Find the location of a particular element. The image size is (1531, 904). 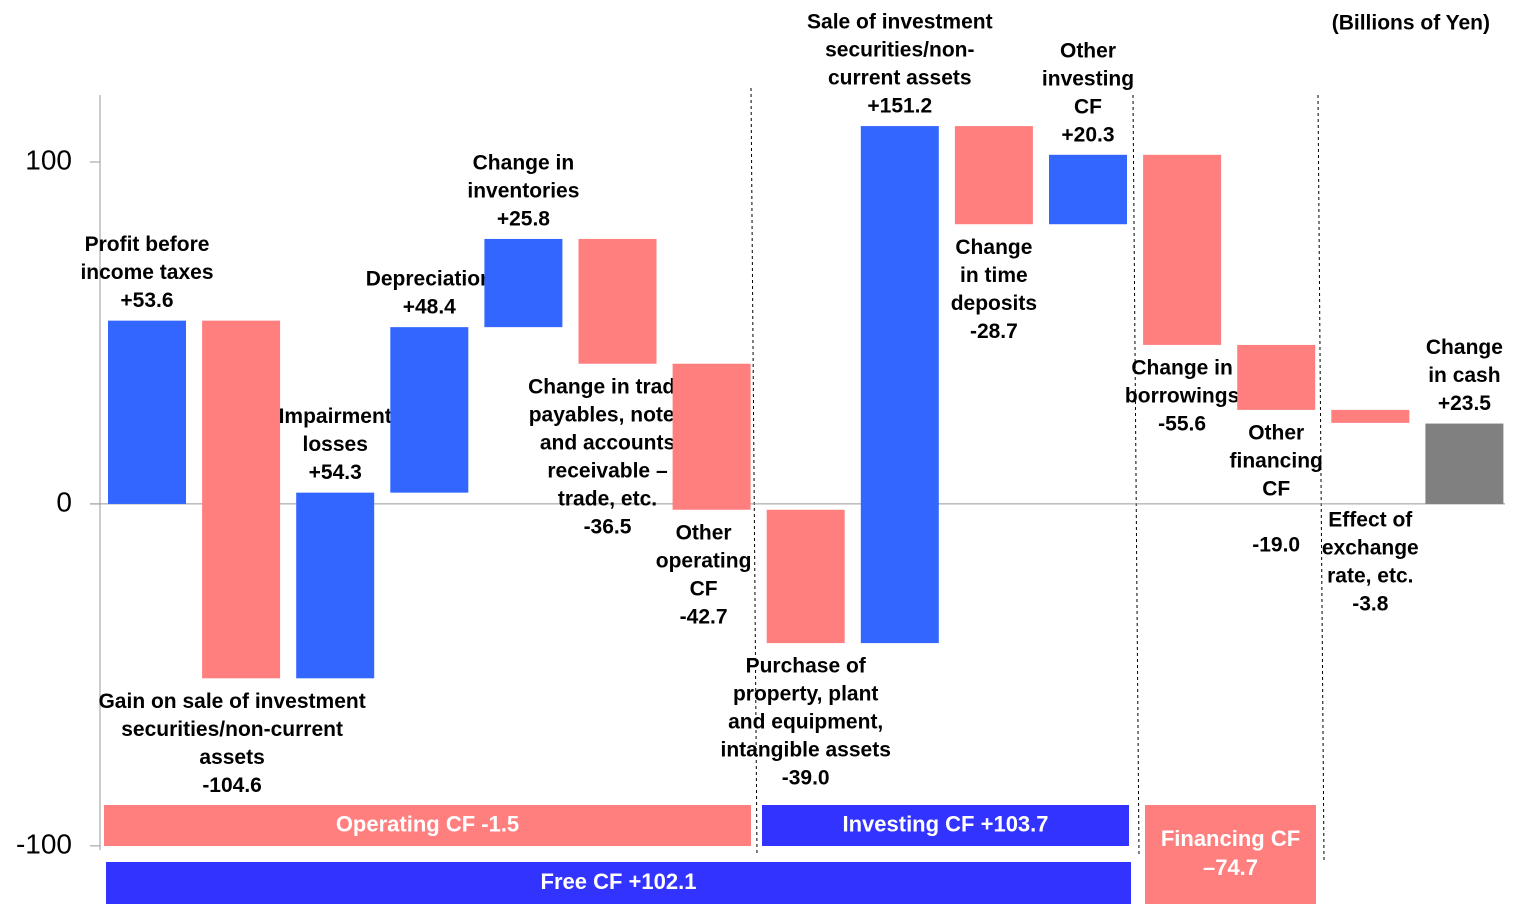

category-label: borrowings is located at coordinates (1182, 395).